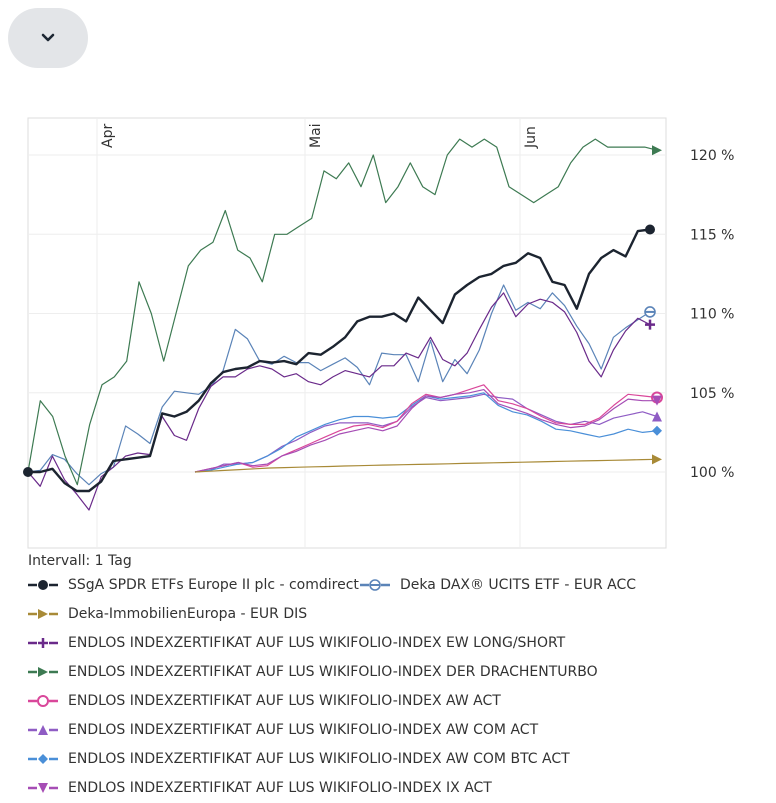  What do you see at coordinates (712, 394) in the screenshot?
I see `y-tick-label: 105 %` at bounding box center [712, 394].